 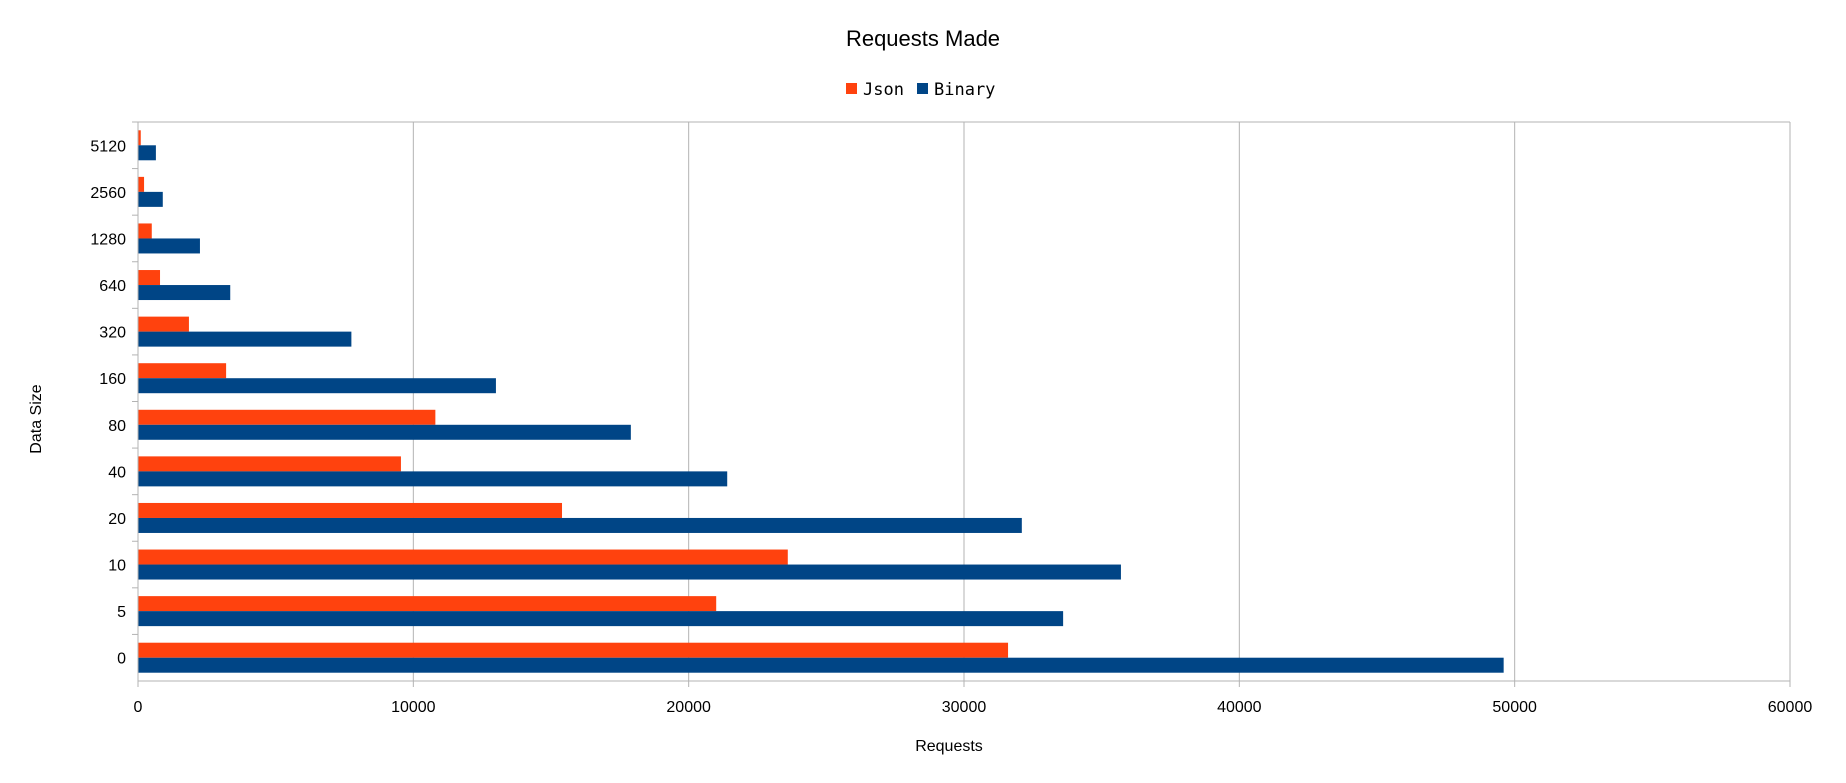 I want to click on legend: Json Binary, so click(x=920, y=90).